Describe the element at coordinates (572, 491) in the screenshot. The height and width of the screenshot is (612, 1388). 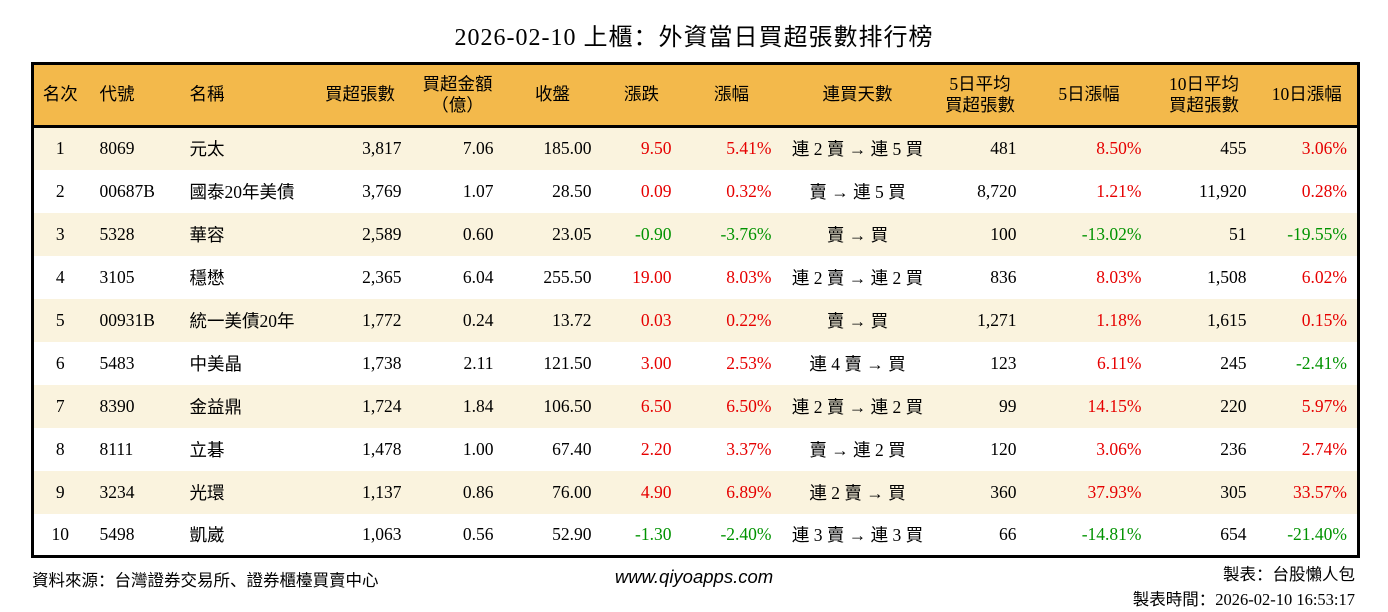
I see `cell-close: 76.00` at that location.